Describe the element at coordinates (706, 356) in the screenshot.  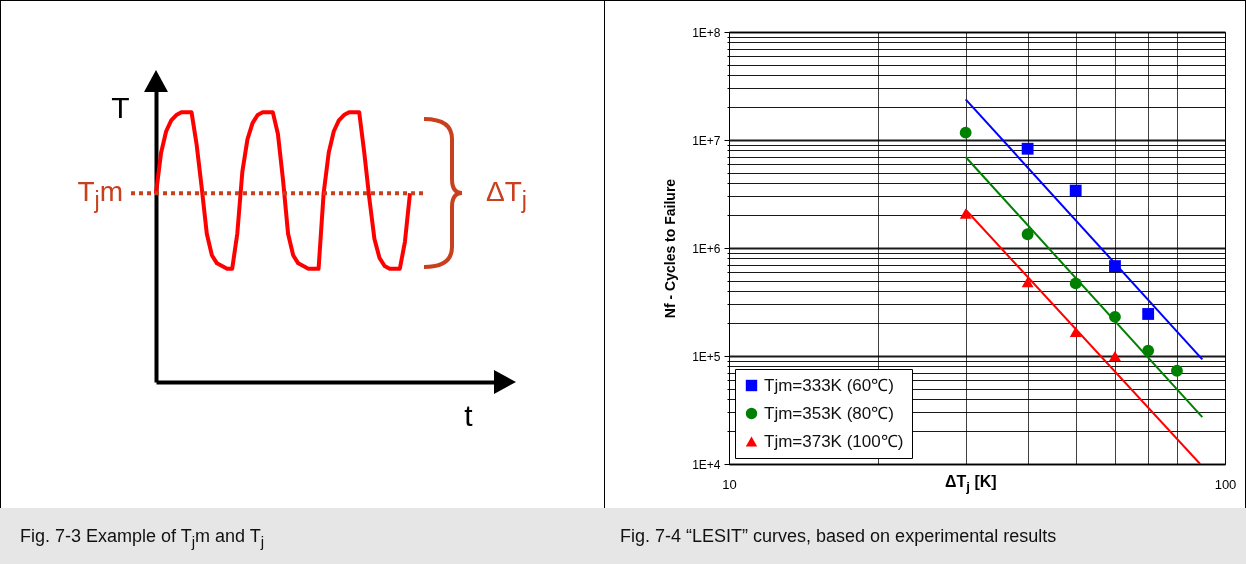
I see `y-tick-label: 1E+5` at that location.